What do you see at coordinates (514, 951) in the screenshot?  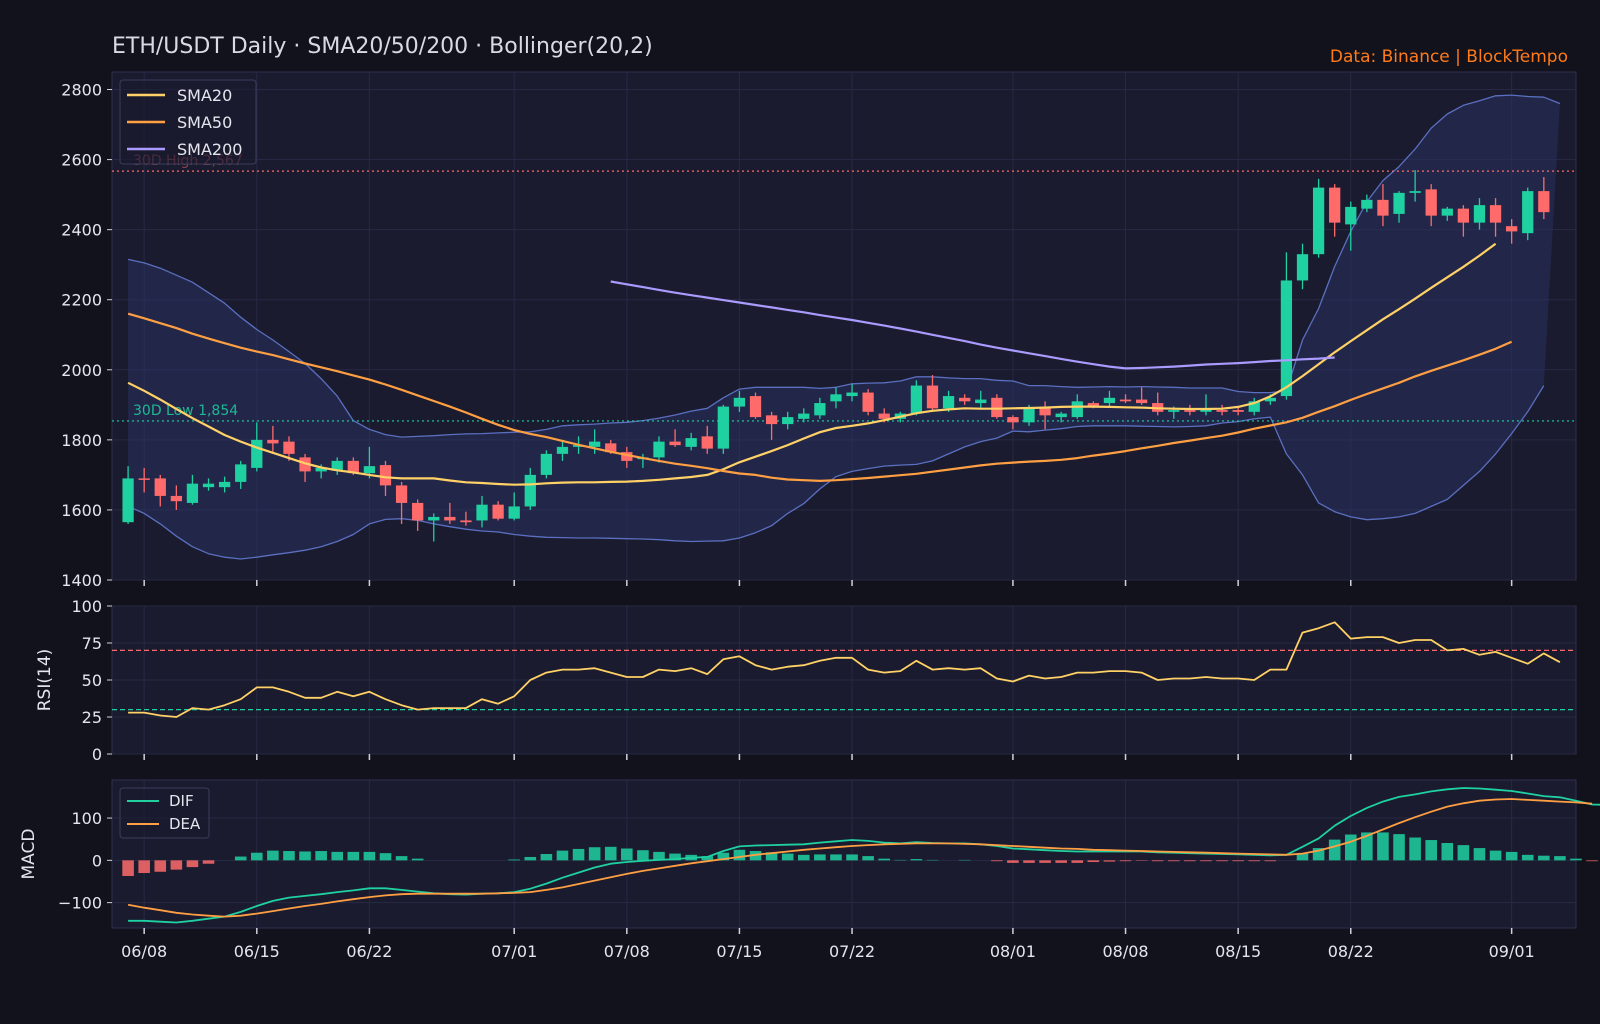 I see `xtick-label: 07/01` at bounding box center [514, 951].